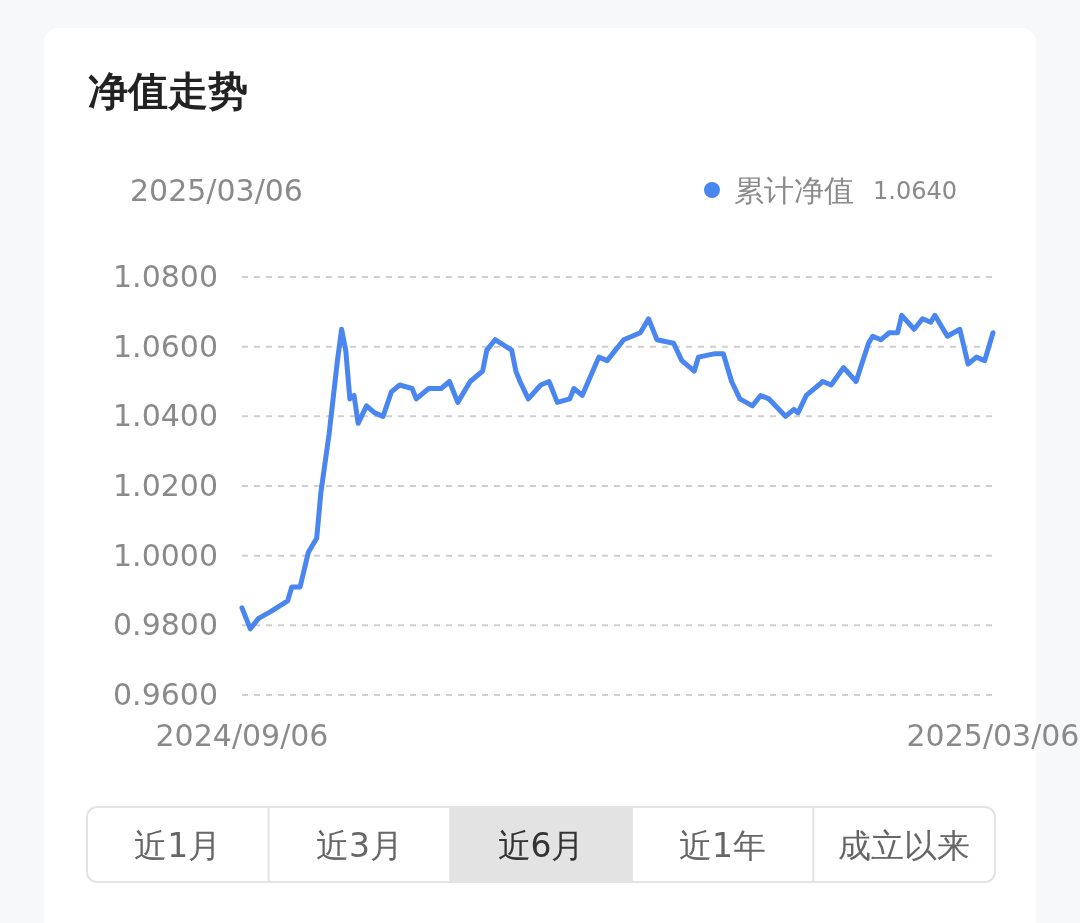 The image size is (1080, 923). What do you see at coordinates (165, 625) in the screenshot?
I see `y-tick-label: 0.9800` at bounding box center [165, 625].